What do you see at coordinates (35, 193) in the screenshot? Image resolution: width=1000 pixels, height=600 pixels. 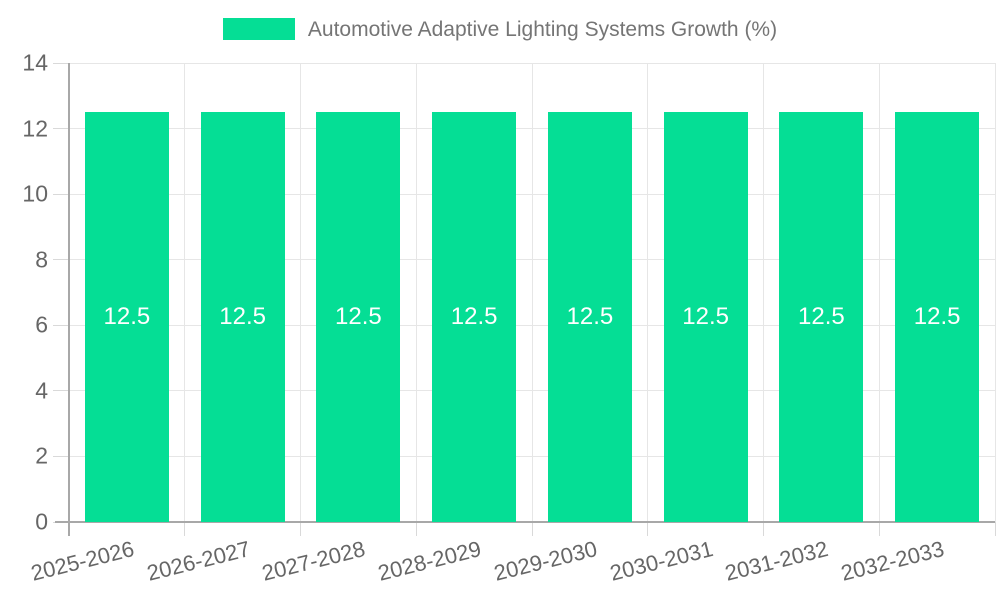 I see `y-axis-tick-label: 10` at bounding box center [35, 193].